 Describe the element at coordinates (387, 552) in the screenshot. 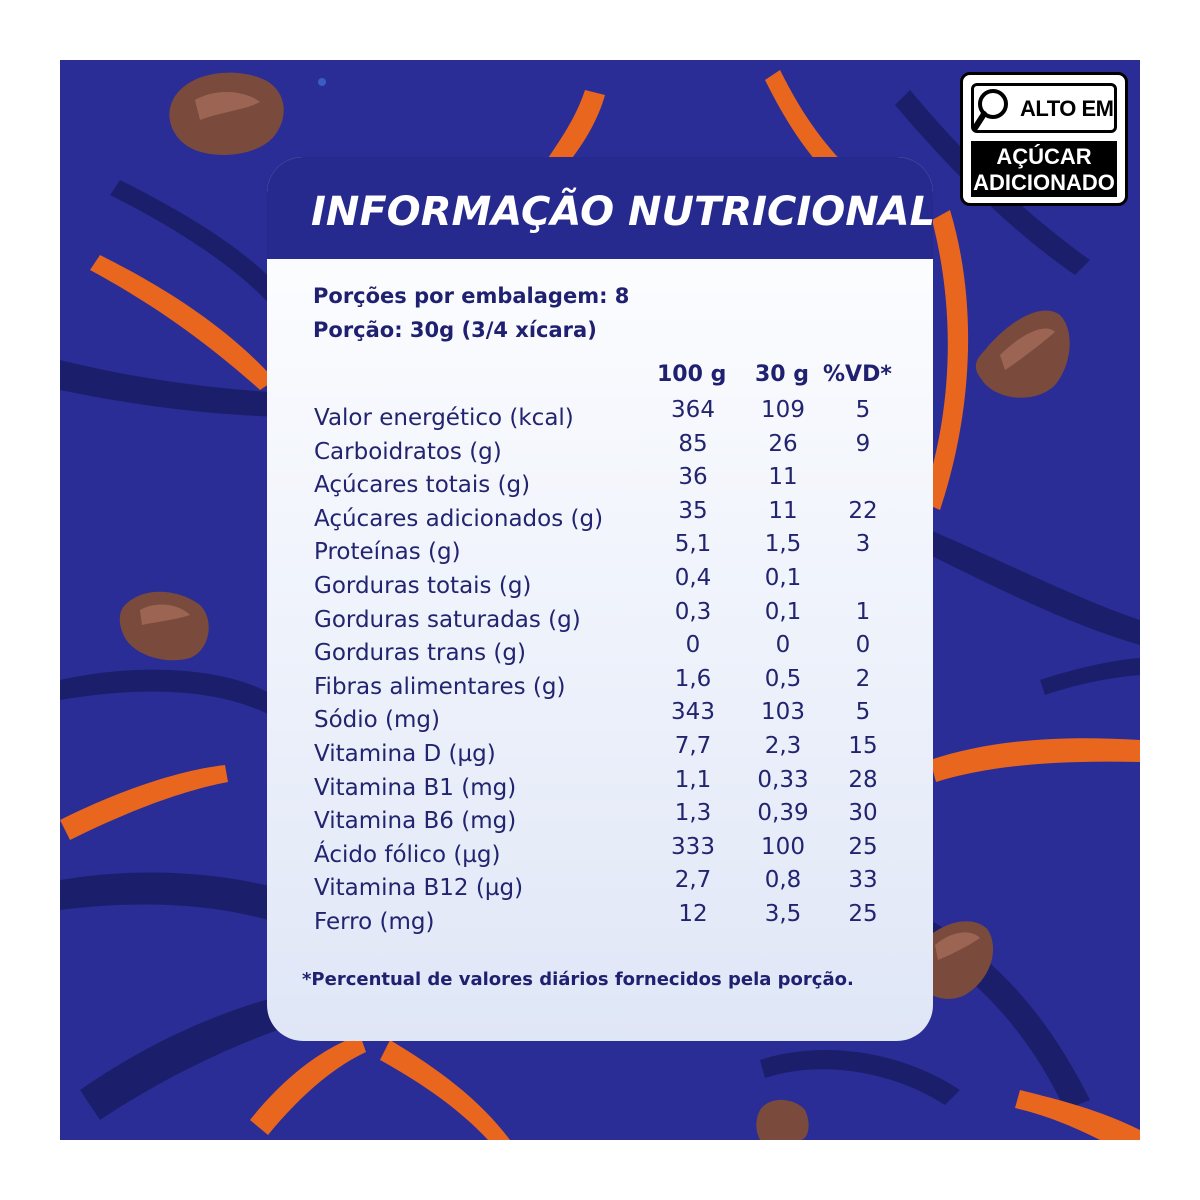

I see `nutrient-name: Proteínas (g)` at that location.